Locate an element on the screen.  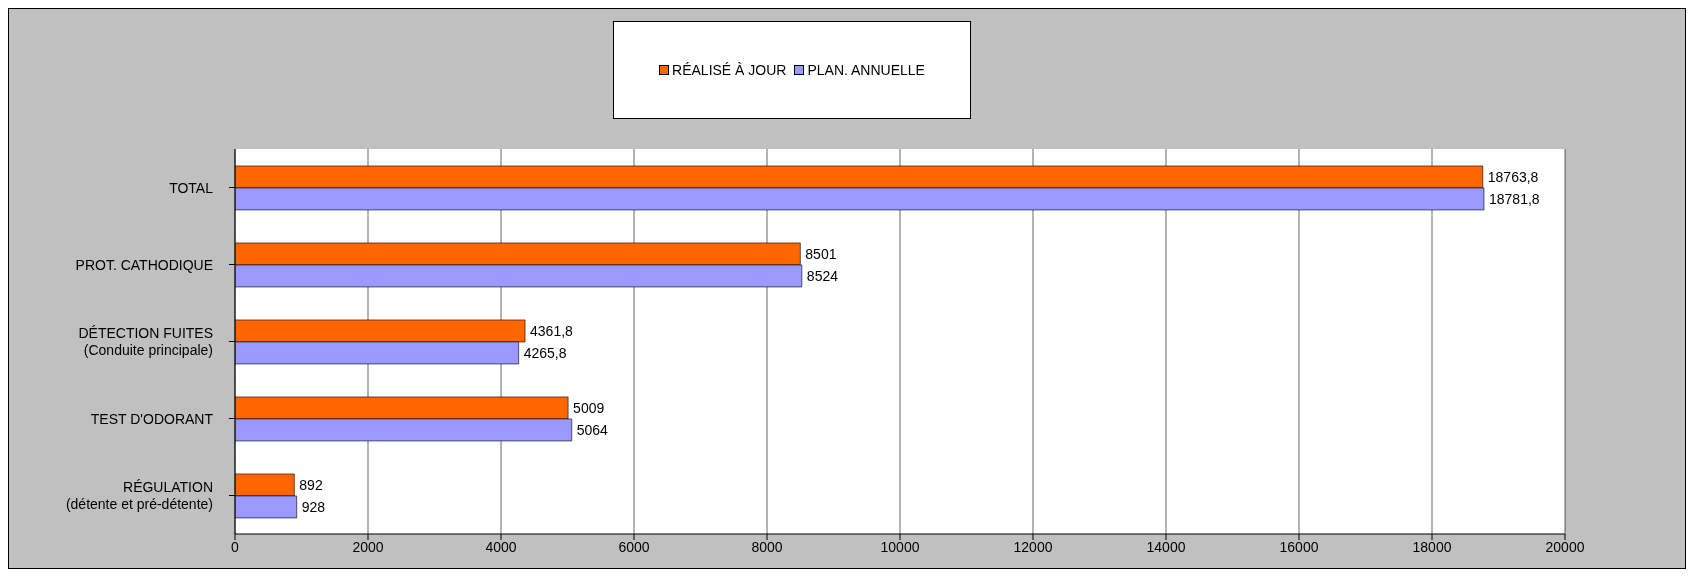
y-tick-label: TOTAL is located at coordinates (191, 187).